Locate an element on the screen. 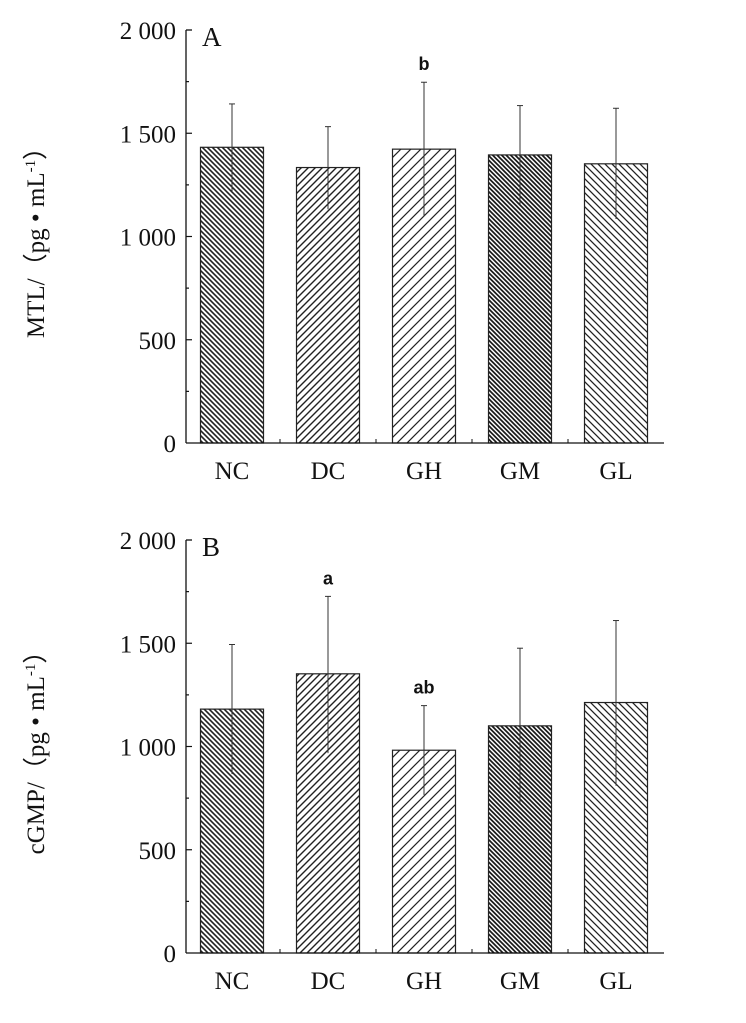 The height and width of the screenshot is (1023, 746). panel-label: A is located at coordinates (212, 37).